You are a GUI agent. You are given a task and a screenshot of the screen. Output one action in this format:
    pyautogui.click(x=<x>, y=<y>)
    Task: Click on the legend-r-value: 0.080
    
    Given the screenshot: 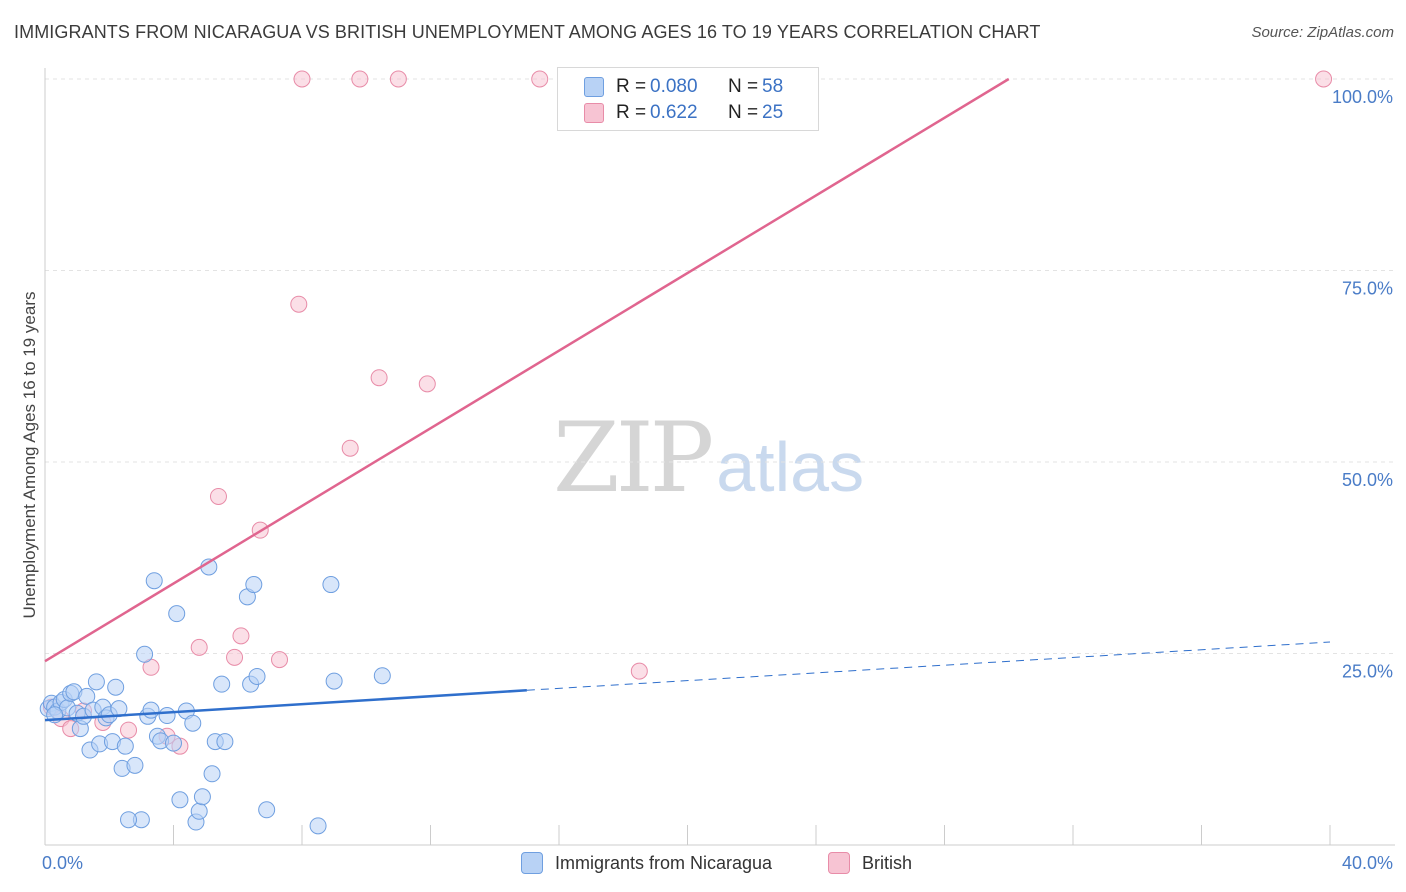 What is the action you would take?
    pyautogui.click(x=674, y=86)
    